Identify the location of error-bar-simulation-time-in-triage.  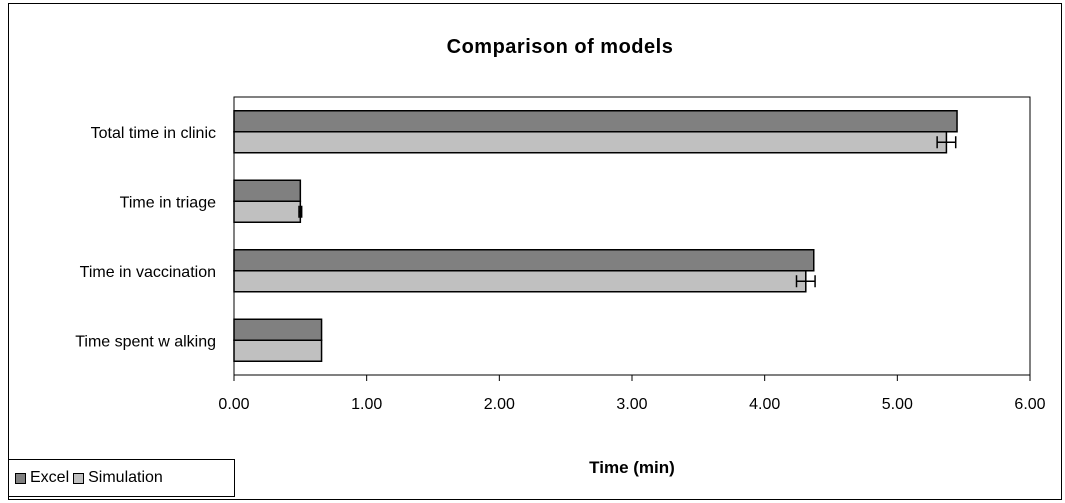
(300, 211).